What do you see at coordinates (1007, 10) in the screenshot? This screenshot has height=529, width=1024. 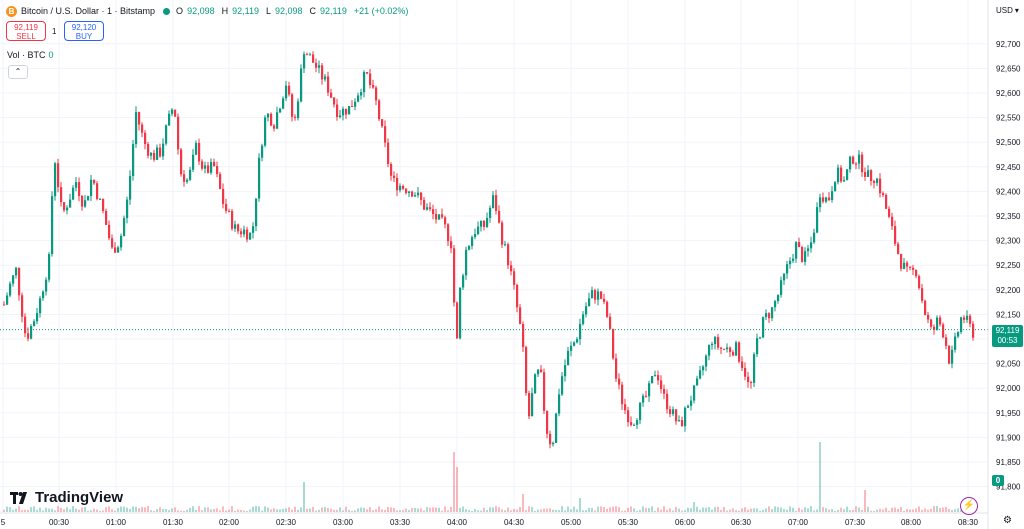 I see `currency-selector: USD ▾` at bounding box center [1007, 10].